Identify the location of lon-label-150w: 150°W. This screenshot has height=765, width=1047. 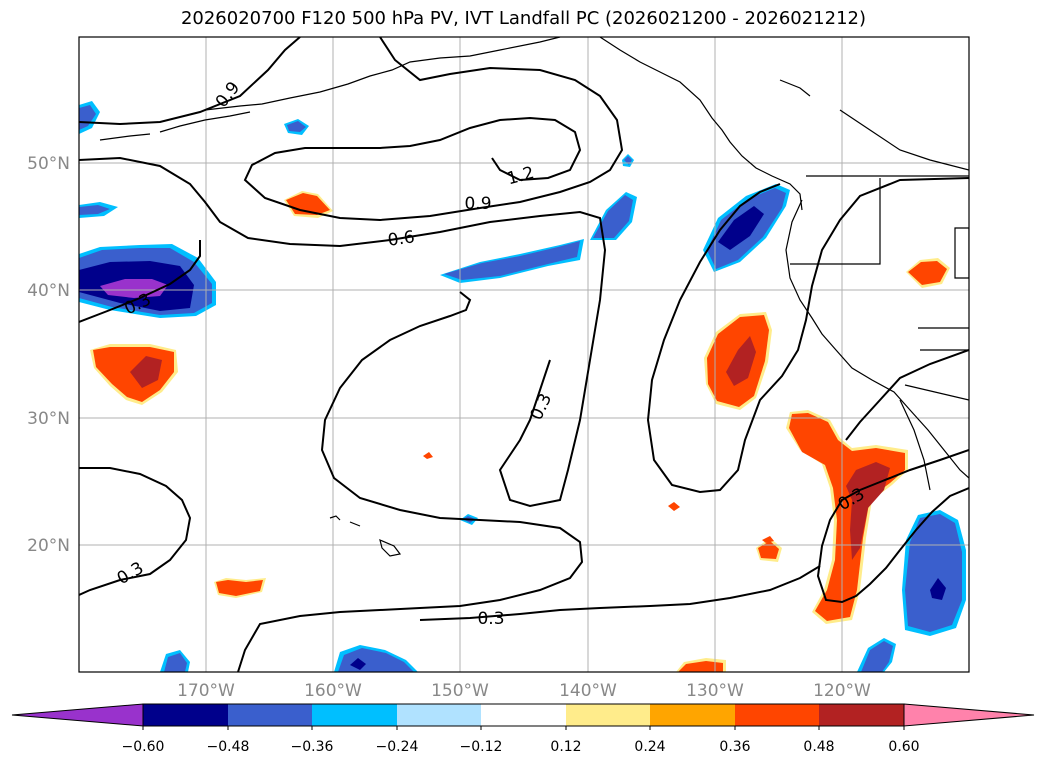
(460, 691).